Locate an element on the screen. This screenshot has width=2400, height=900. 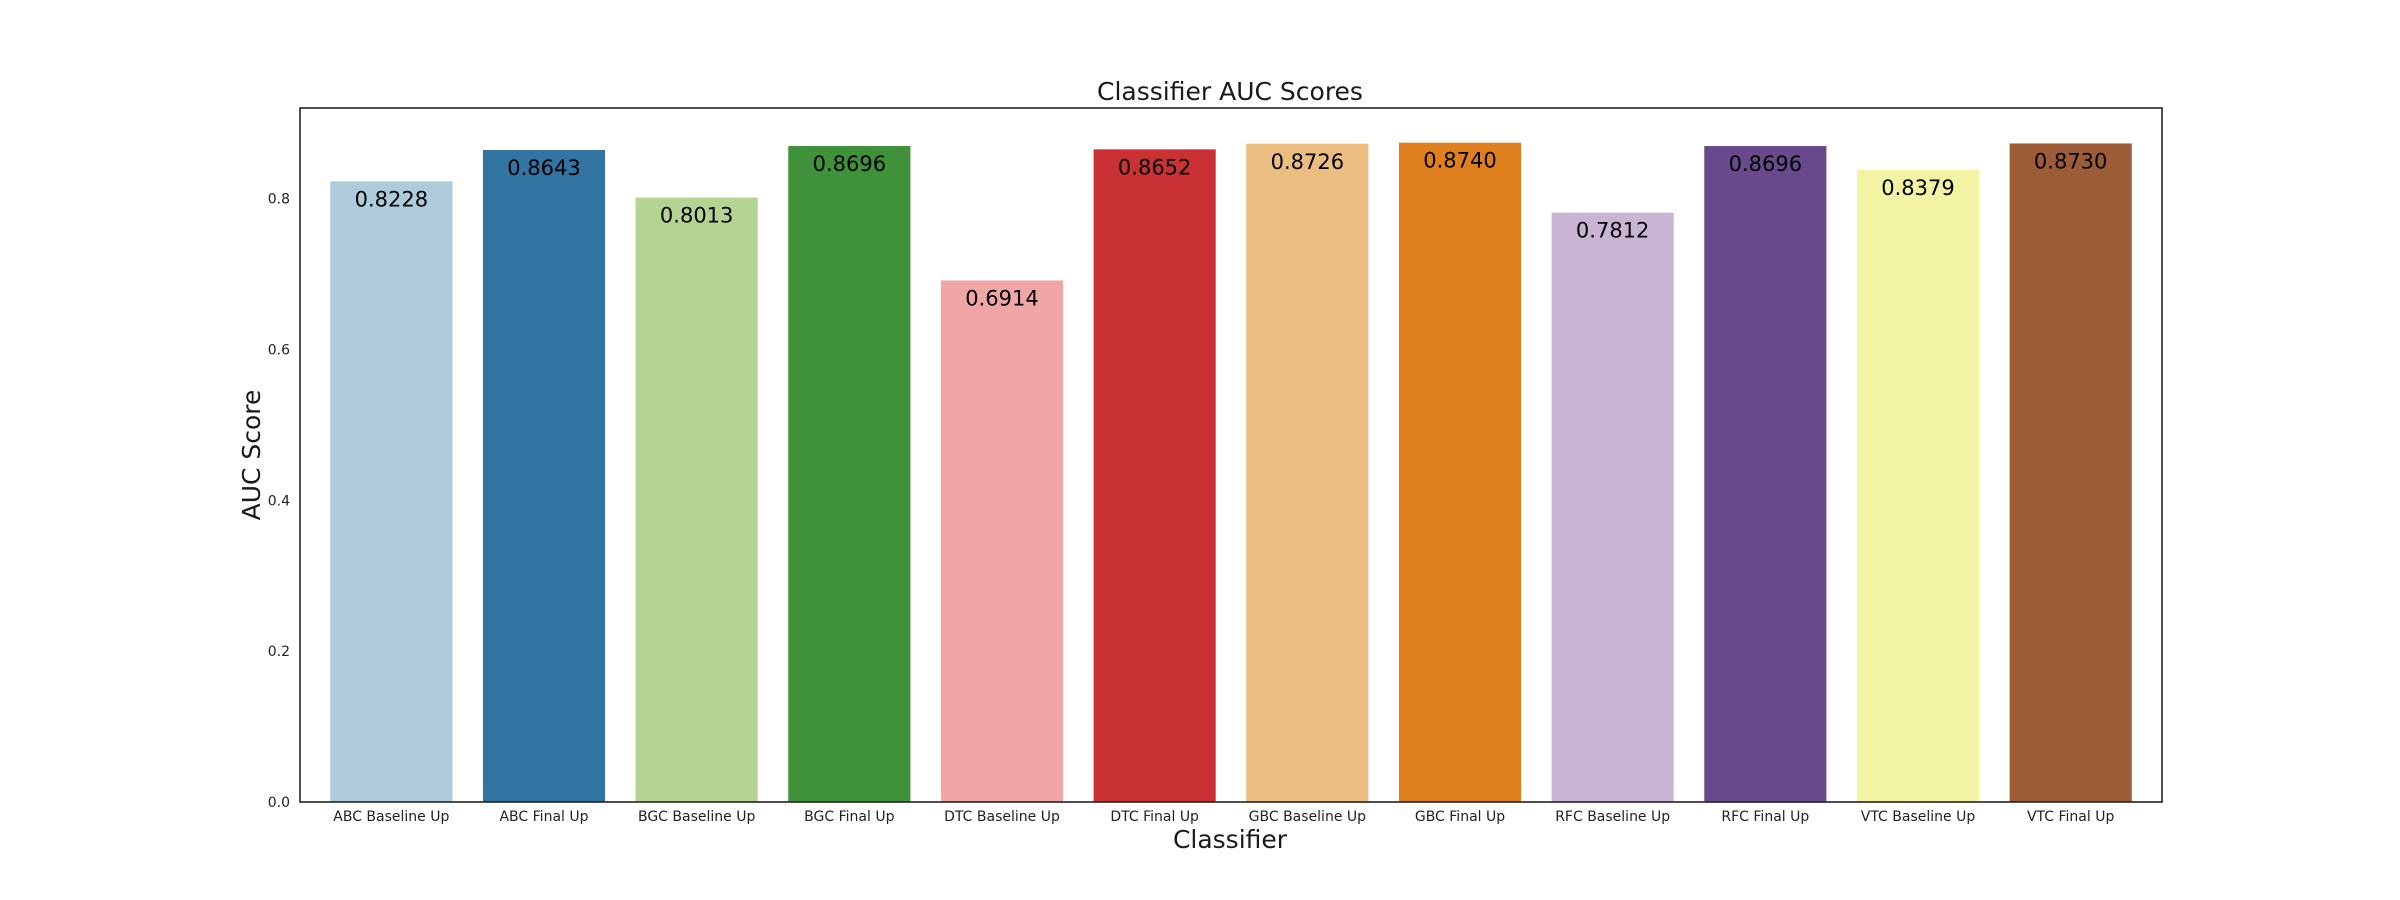
y-tick-label: 0.0 is located at coordinates (279, 803).